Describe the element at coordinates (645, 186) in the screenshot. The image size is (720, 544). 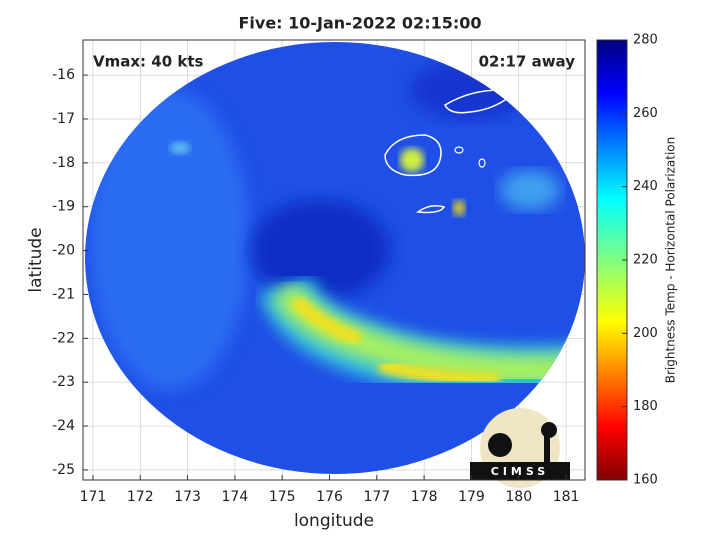
I see `colorbar-tick-label: 240` at that location.